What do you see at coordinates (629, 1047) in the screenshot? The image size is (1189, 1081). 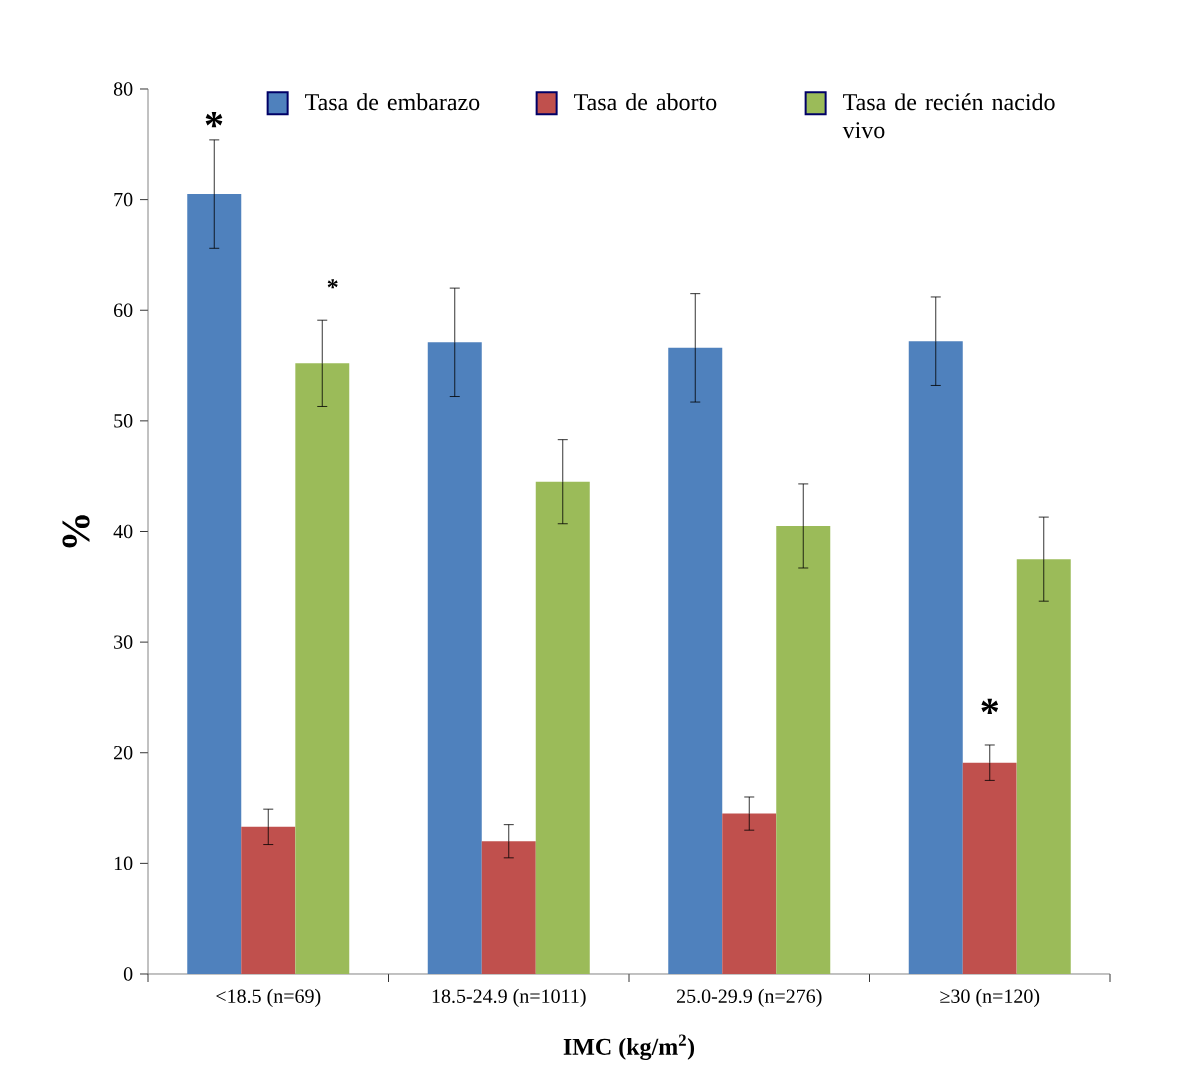 I see `x-axis-title: IMC (kg/m$^{2}$)` at bounding box center [629, 1047].